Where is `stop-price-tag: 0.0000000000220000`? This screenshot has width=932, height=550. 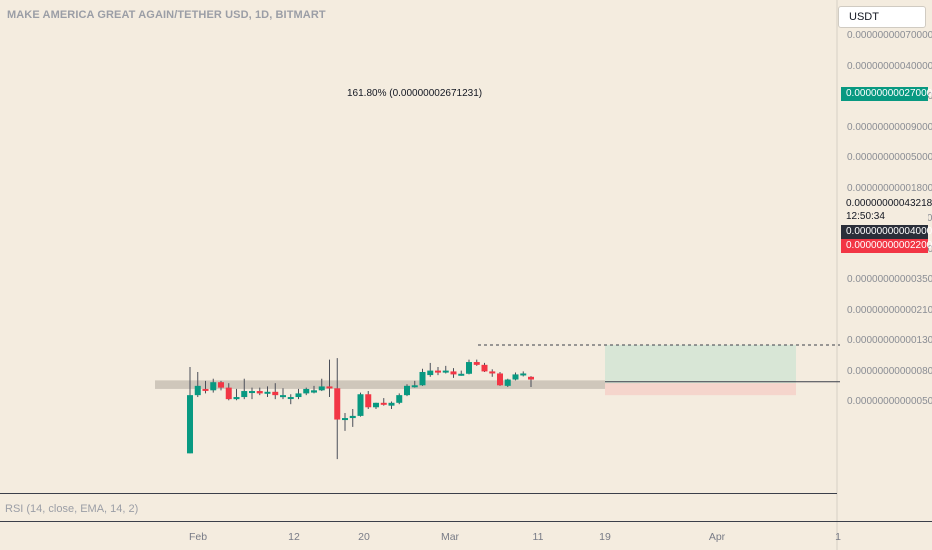 stop-price-tag: 0.0000000000220000 is located at coordinates (886, 246).